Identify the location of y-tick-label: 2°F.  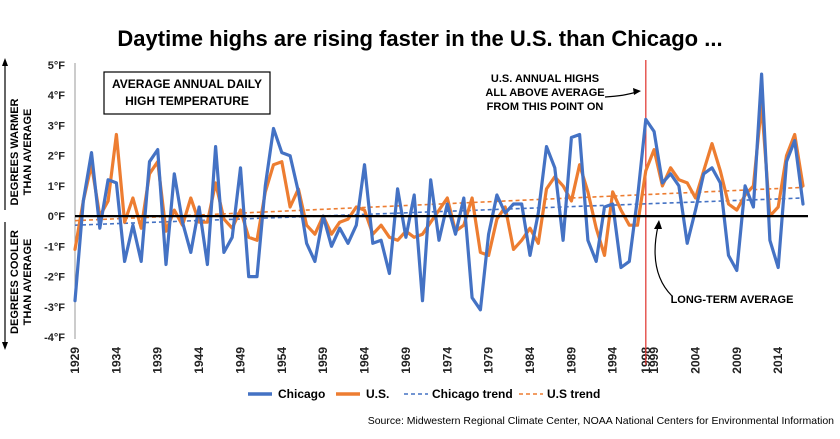
(57, 157).